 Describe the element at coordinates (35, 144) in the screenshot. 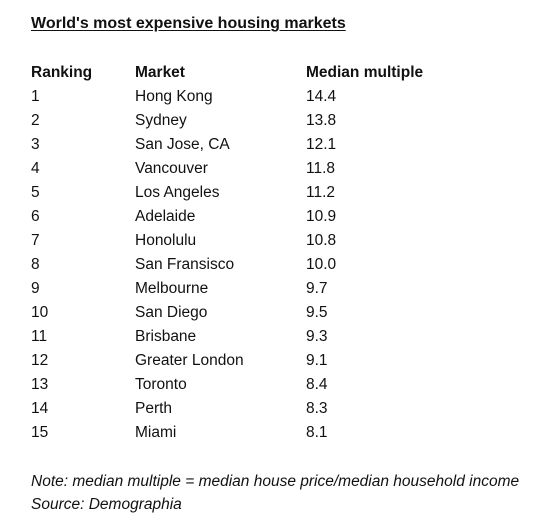

I see `cell-ranking: 3` at that location.